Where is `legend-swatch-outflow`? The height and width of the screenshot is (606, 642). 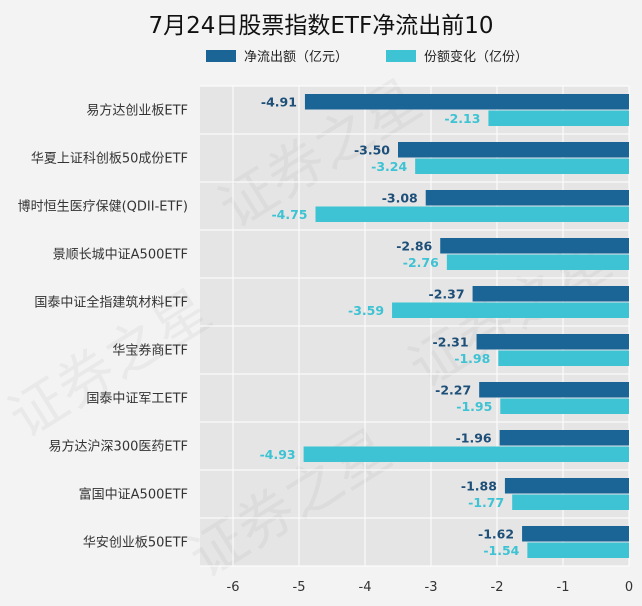 legend-swatch-outflow is located at coordinates (221, 55).